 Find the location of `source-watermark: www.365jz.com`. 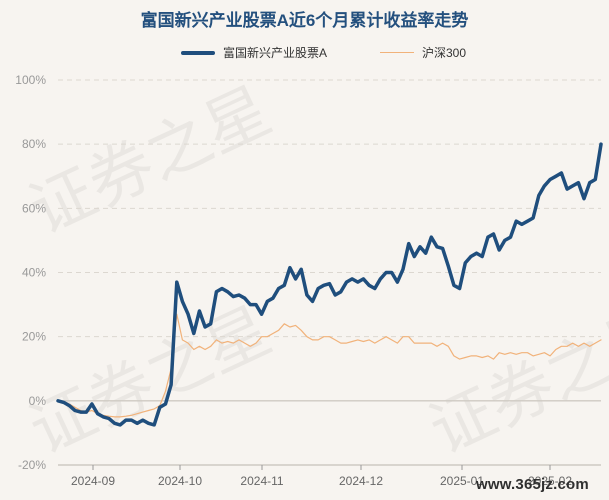

source-watermark: www.365jz.com is located at coordinates (532, 484).